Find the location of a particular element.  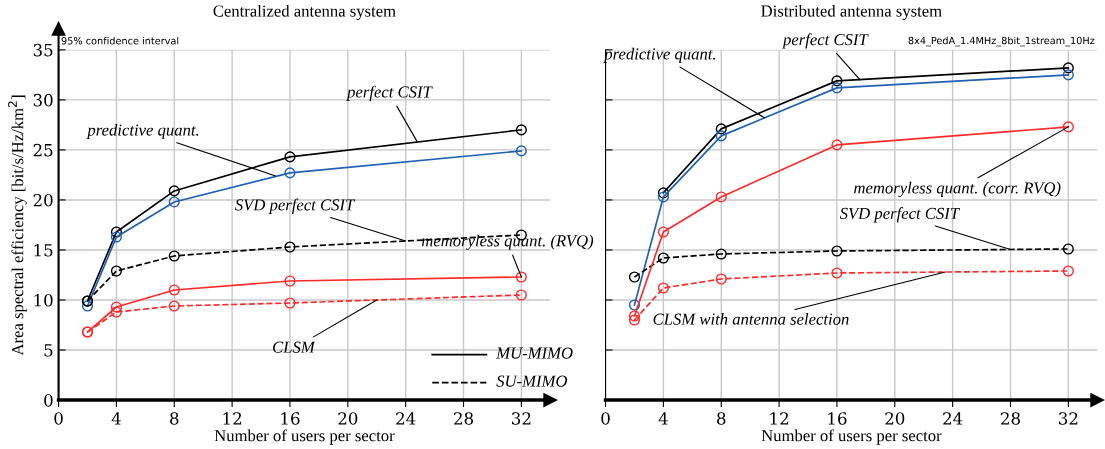

y-tick-label: 0 is located at coordinates (48, 400).